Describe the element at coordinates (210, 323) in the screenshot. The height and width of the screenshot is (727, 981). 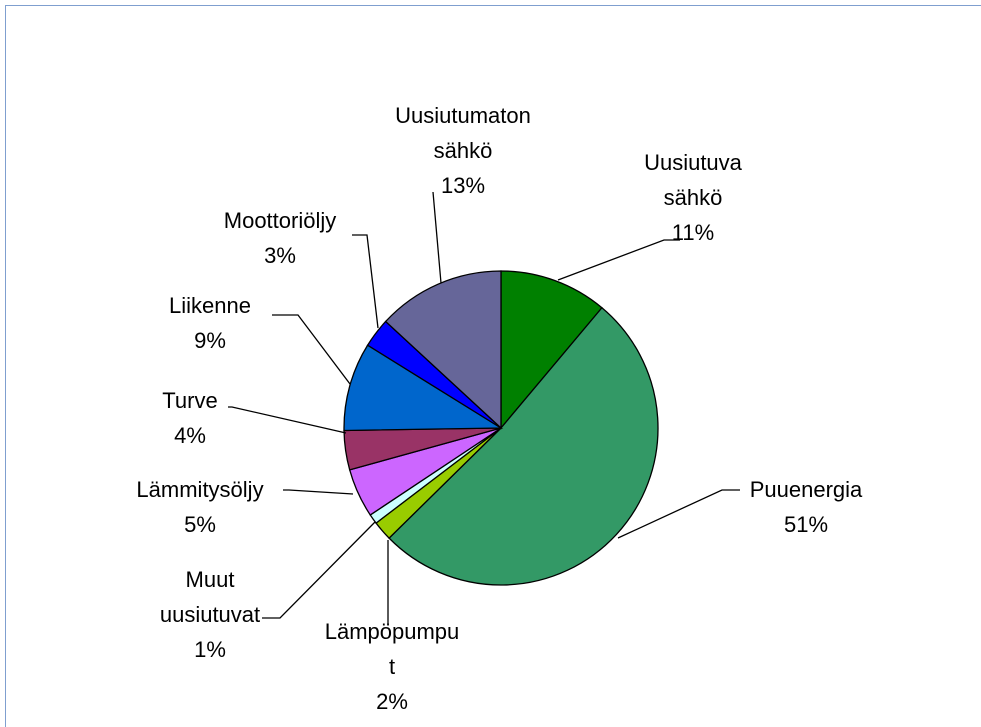
I see `data-label: Liikenne 9%` at that location.